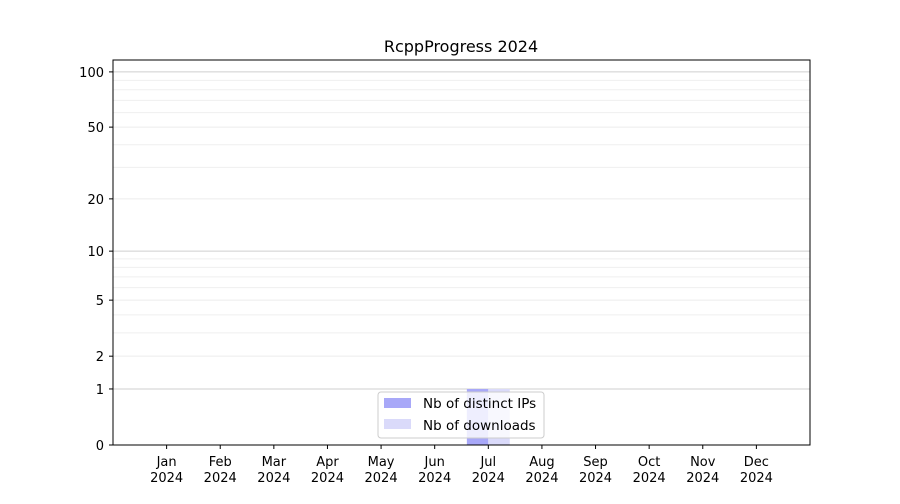  I want to click on legend-box, so click(461, 415).